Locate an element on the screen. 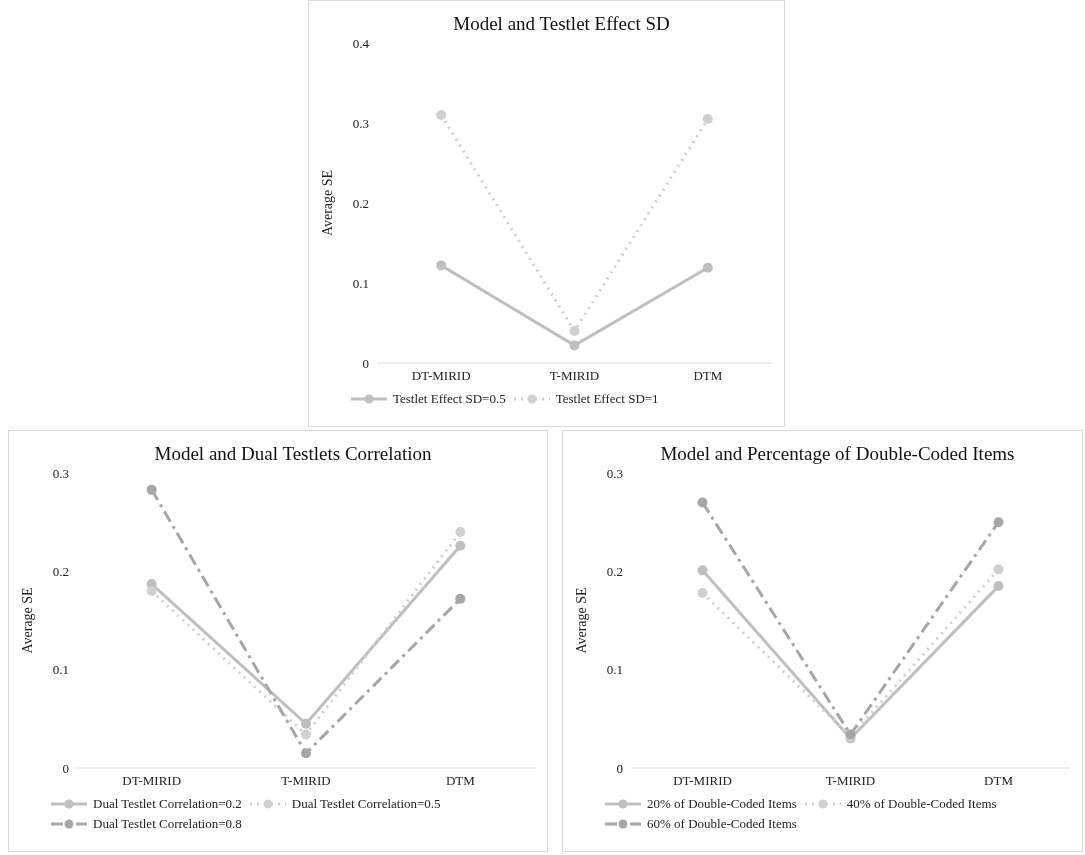  legend-label: Dual Testlet Correlation=0.5 is located at coordinates (366, 804).